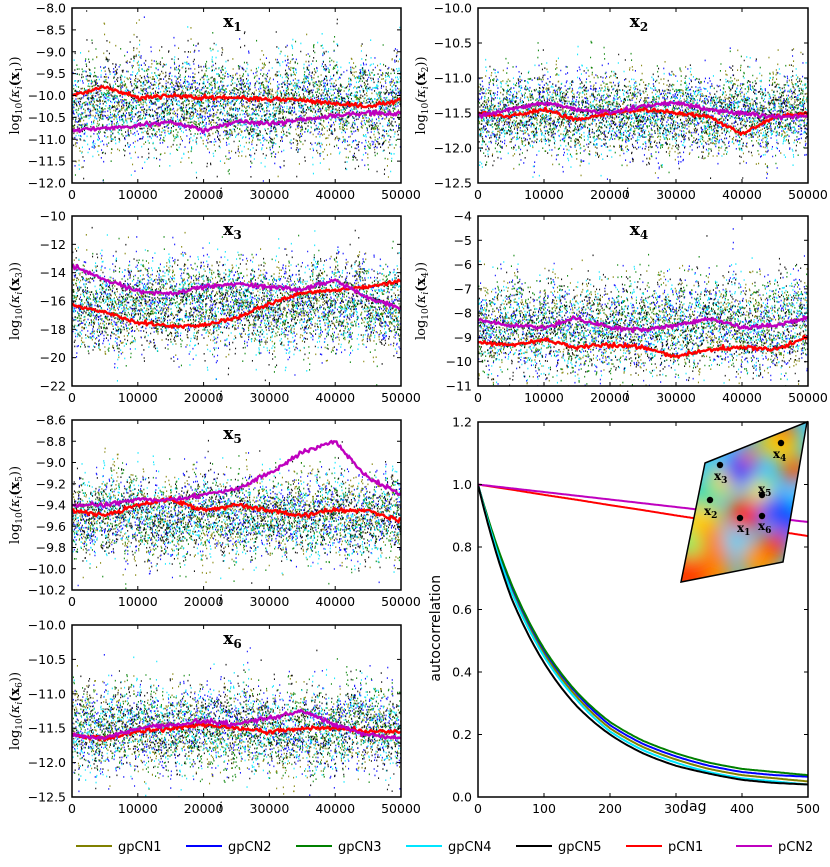  Describe the element at coordinates (53, 357) in the screenshot. I see `y-tick-label: −20` at that location.